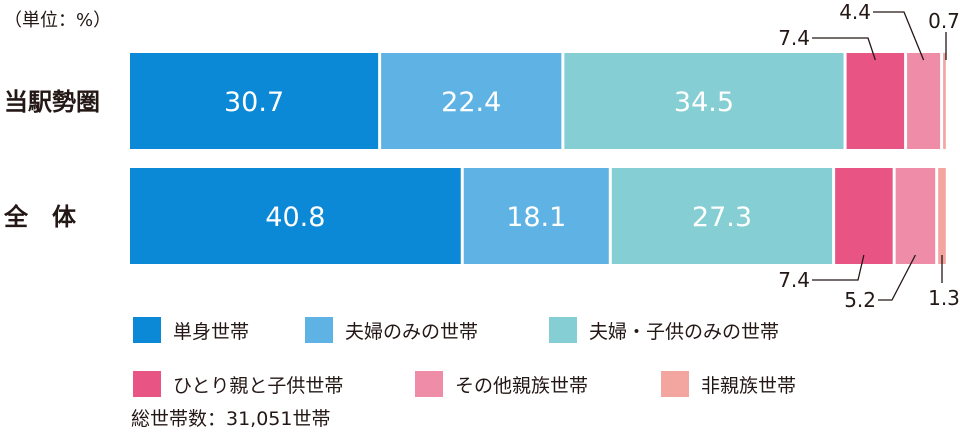 This screenshot has width=960, height=440. I want to click on legend-label: その他親族世帯, so click(522, 385).